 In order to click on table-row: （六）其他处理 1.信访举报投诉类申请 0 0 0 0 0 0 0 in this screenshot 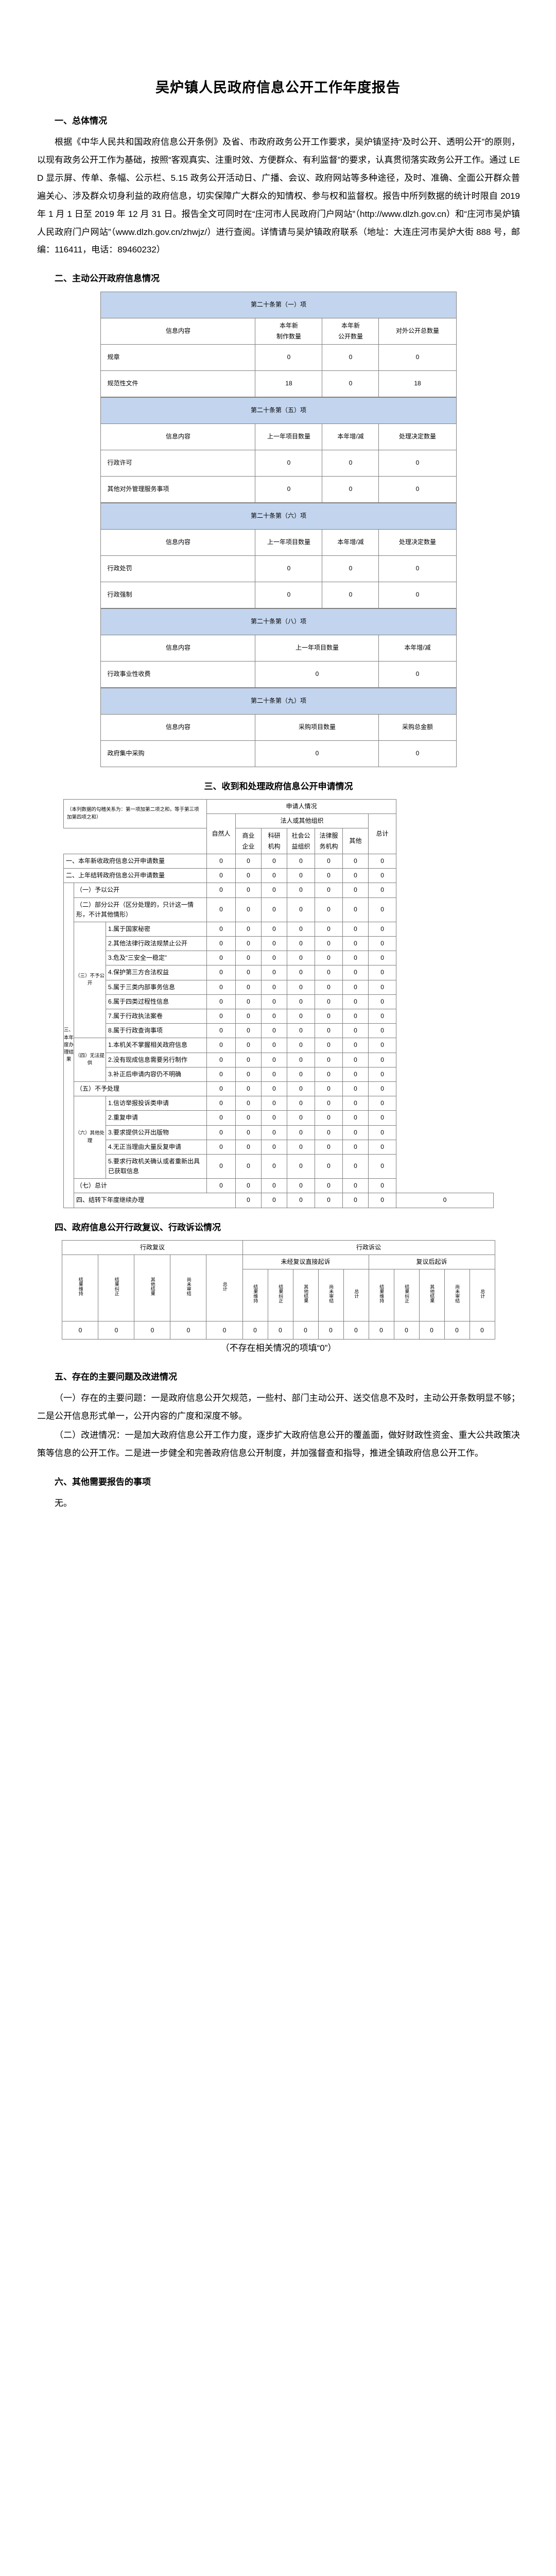, I will do `click(279, 1138)`.